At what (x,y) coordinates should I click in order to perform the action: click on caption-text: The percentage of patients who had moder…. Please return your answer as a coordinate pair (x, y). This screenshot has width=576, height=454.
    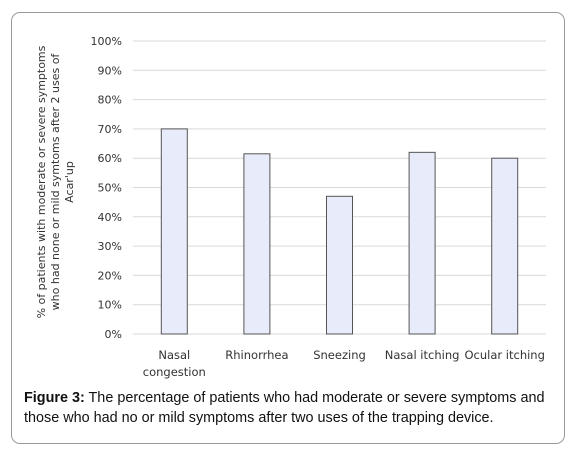
    Looking at the image, I should click on (284, 408).